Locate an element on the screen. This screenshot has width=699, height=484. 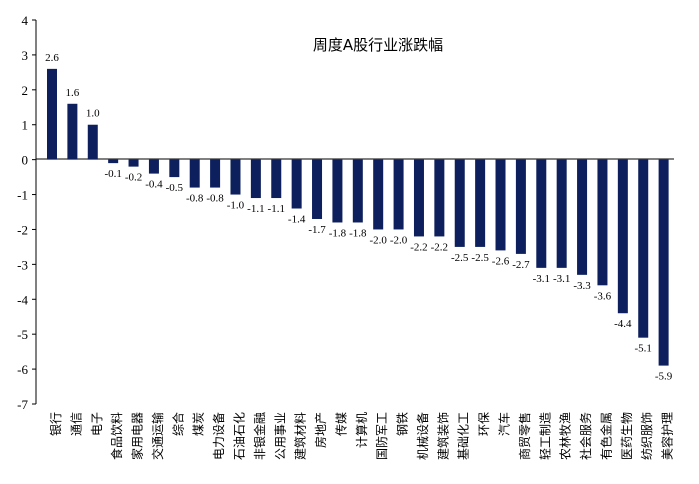
y-tick-label: -7 is located at coordinates (22, 404).